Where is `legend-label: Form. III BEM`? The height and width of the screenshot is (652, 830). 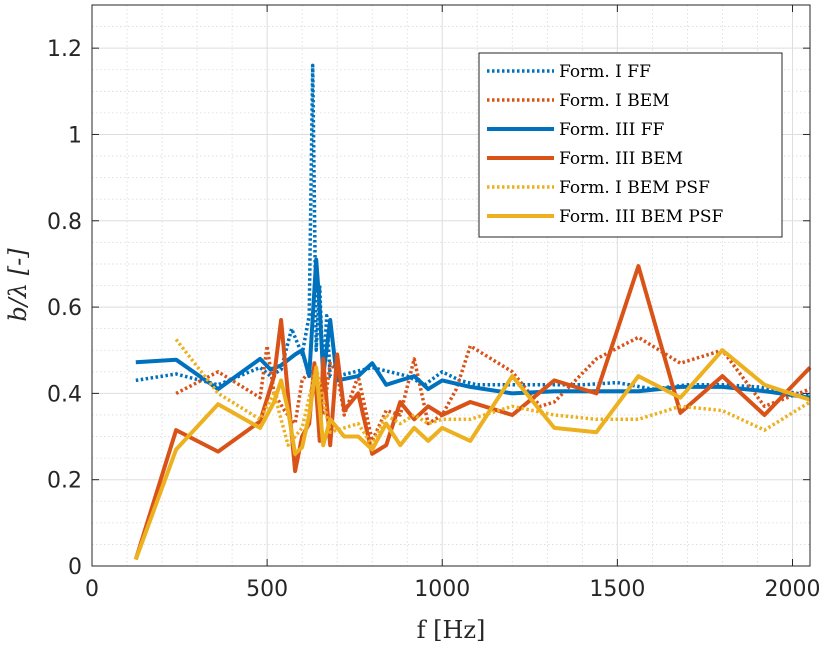
legend-label: Form. III BEM is located at coordinates (621, 159).